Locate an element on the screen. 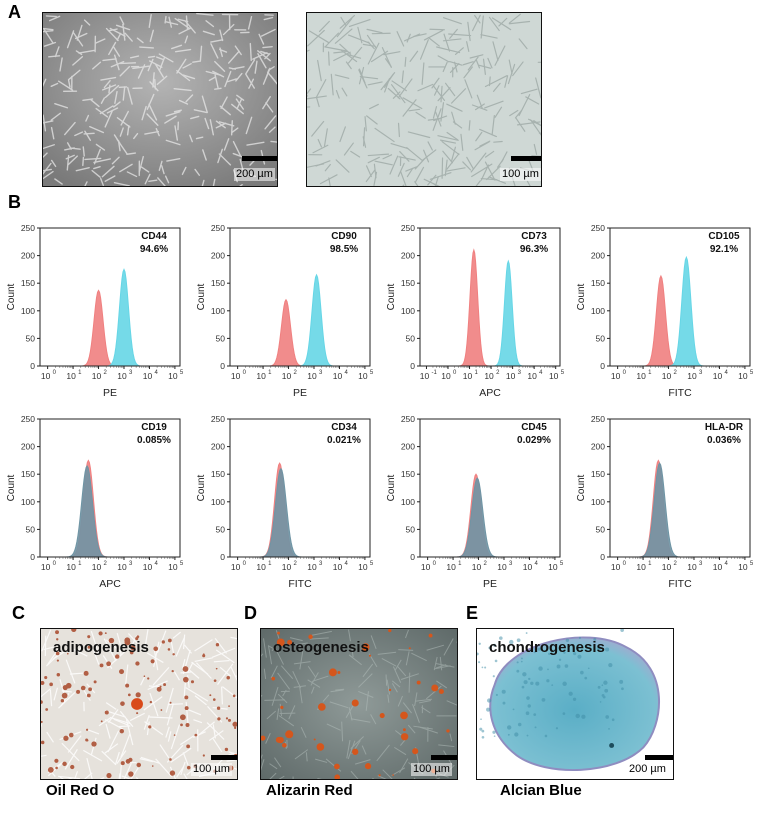  marker-percent: 96.3% is located at coordinates (534, 249).